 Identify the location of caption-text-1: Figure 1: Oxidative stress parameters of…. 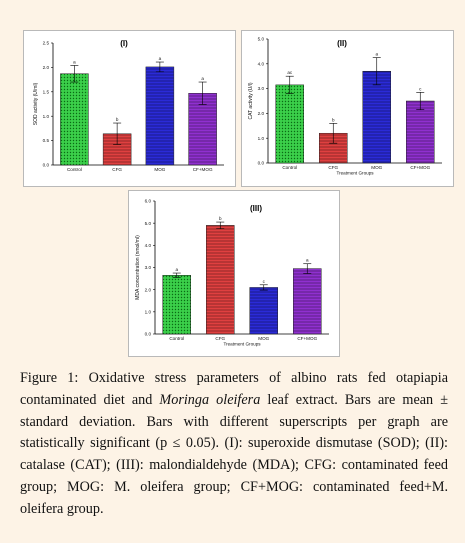
(234, 389).